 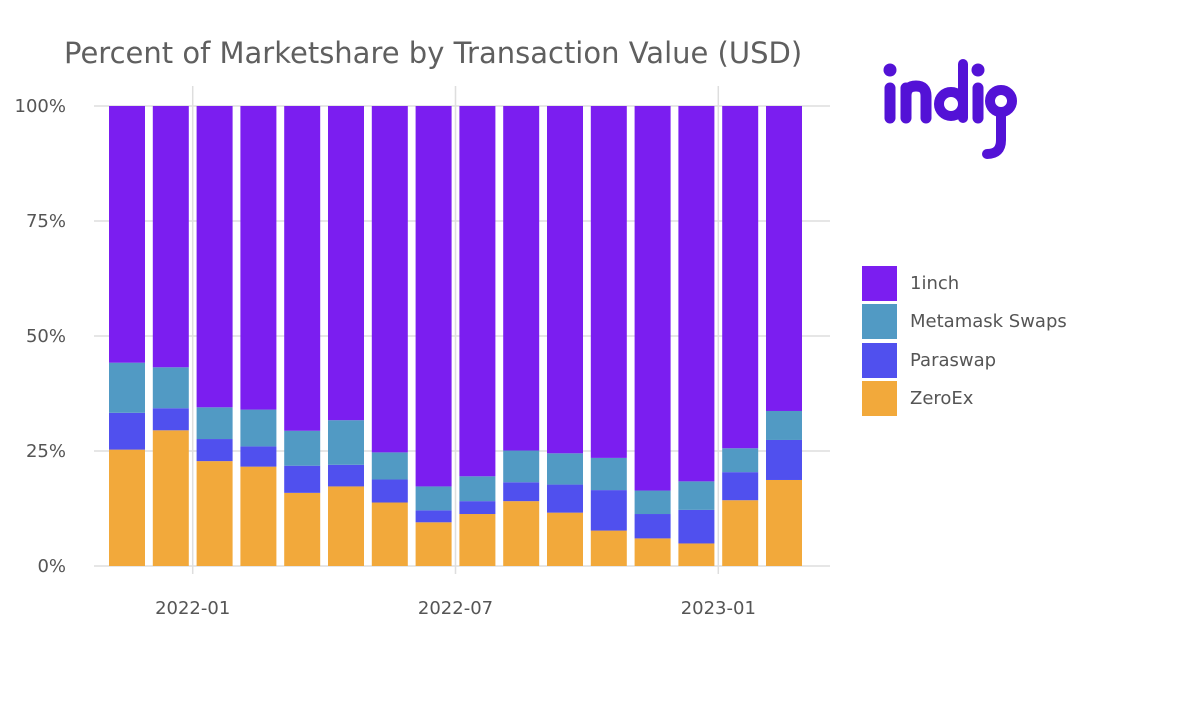 I want to click on legend-item: ZeroEx, so click(x=964, y=399).